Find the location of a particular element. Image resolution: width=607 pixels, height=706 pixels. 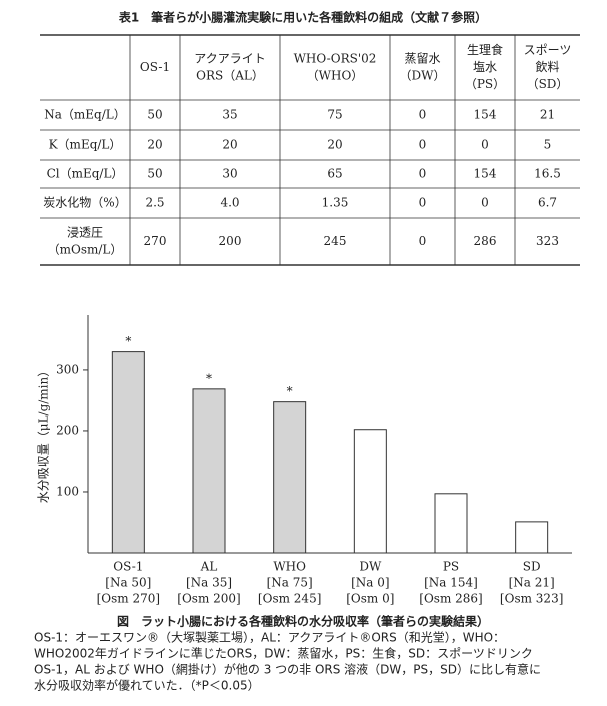

cell-value: 30 is located at coordinates (229, 174).